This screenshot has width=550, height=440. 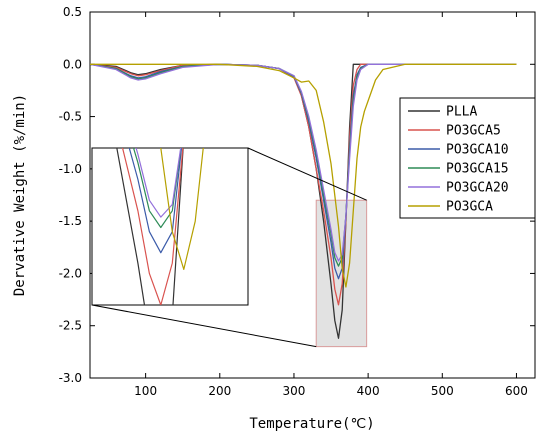 What do you see at coordinates (145, 391) in the screenshot?
I see `x-tick-label: 100` at bounding box center [145, 391].